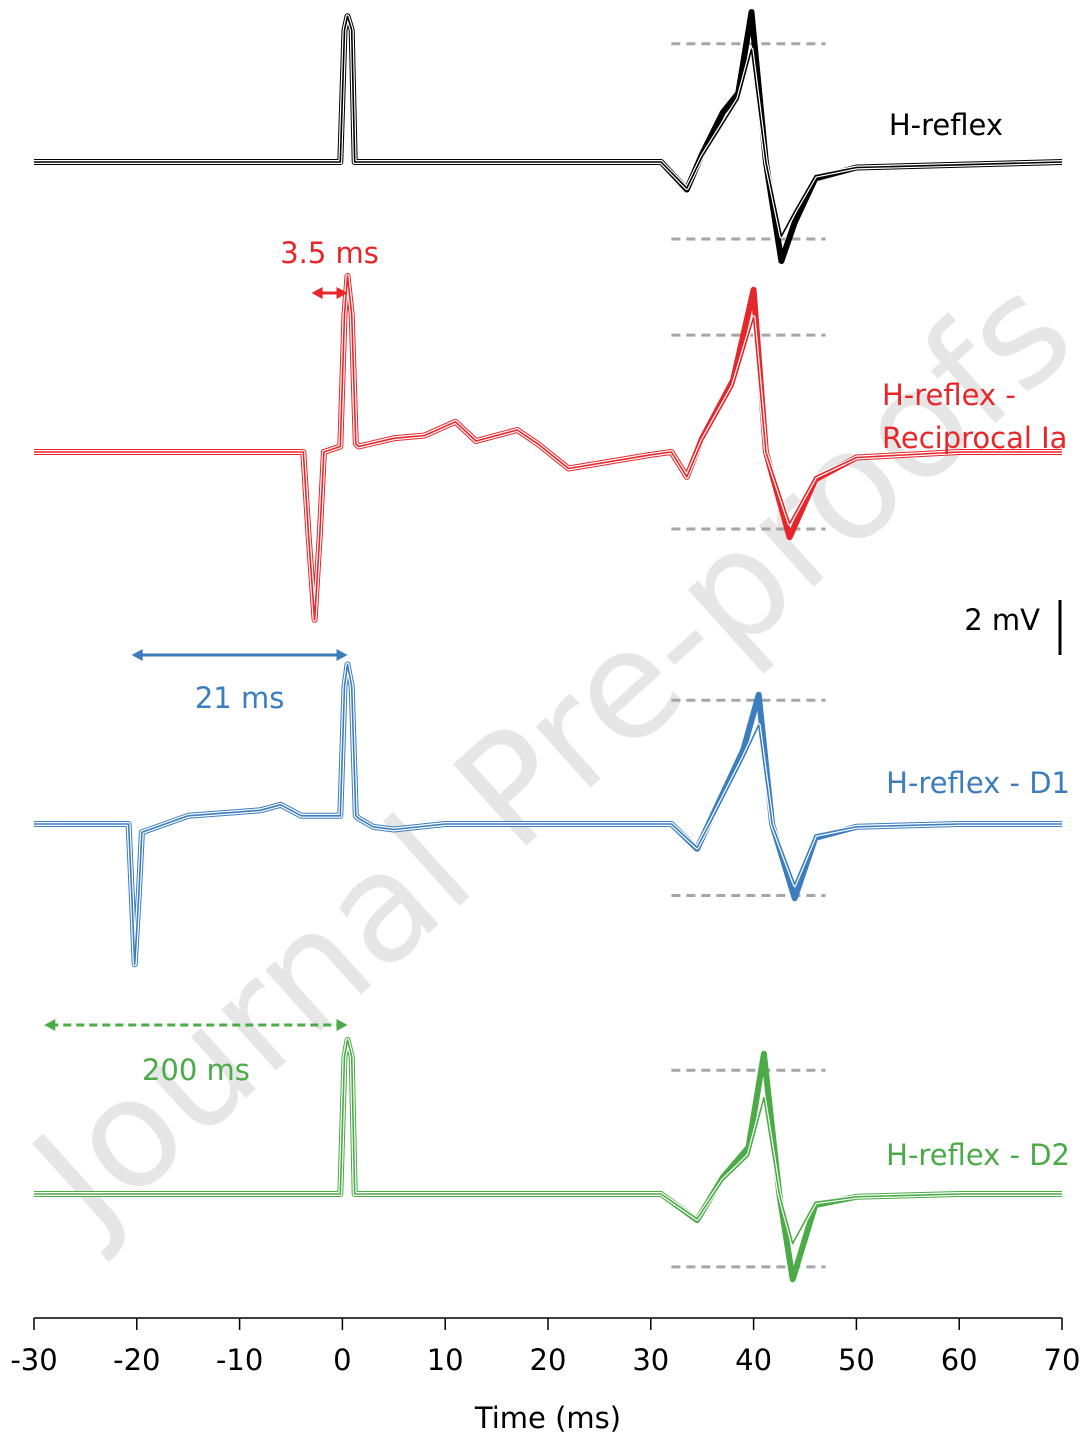 Image resolution: width=1088 pixels, height=1448 pixels. I want to click on x-tick-label: -20, so click(136, 1360).